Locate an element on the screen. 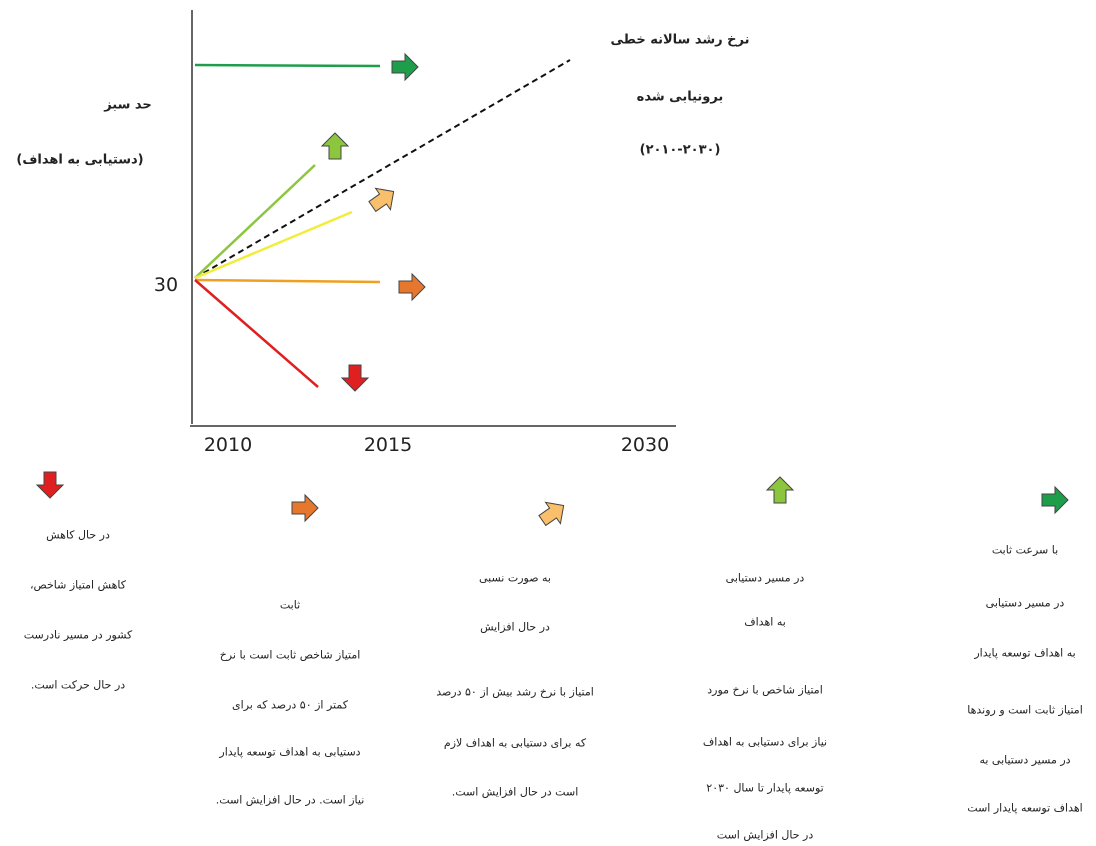 The image size is (1096, 846). label: به اهداف توسعه پایدار is located at coordinates (1025, 653).